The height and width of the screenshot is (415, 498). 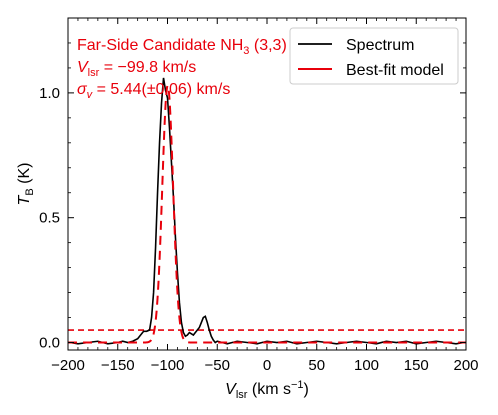 I want to click on x-axis-label: Vlsr (km s−1), so click(x=267, y=390).